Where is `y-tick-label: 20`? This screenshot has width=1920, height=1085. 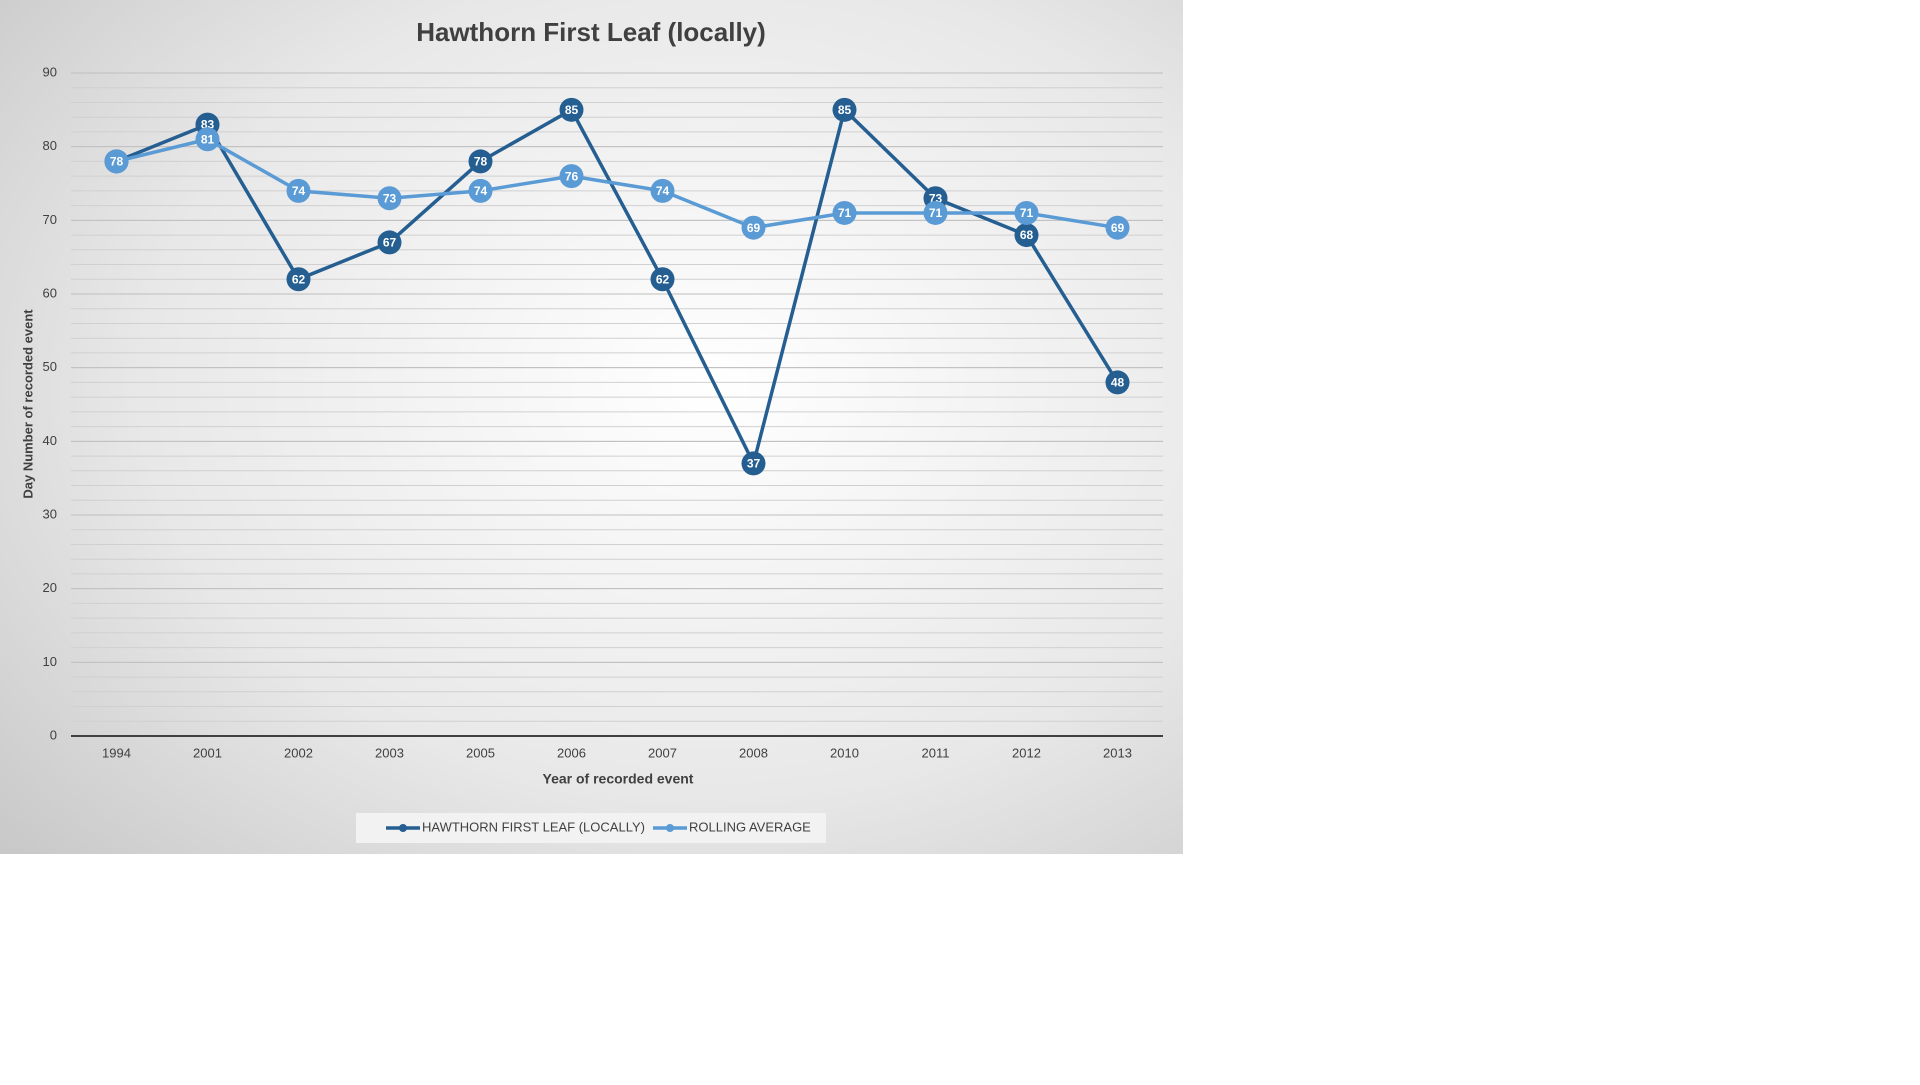
y-tick-label: 20 is located at coordinates (50, 587).